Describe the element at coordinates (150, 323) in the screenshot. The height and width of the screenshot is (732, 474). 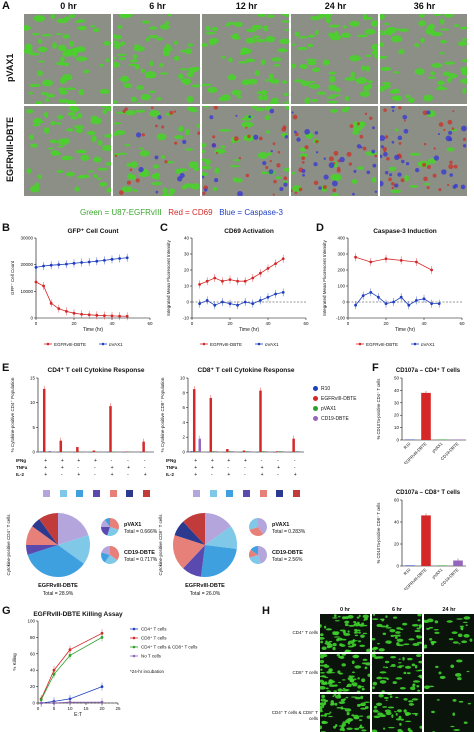
I see `x-tick-label: 60` at that location.